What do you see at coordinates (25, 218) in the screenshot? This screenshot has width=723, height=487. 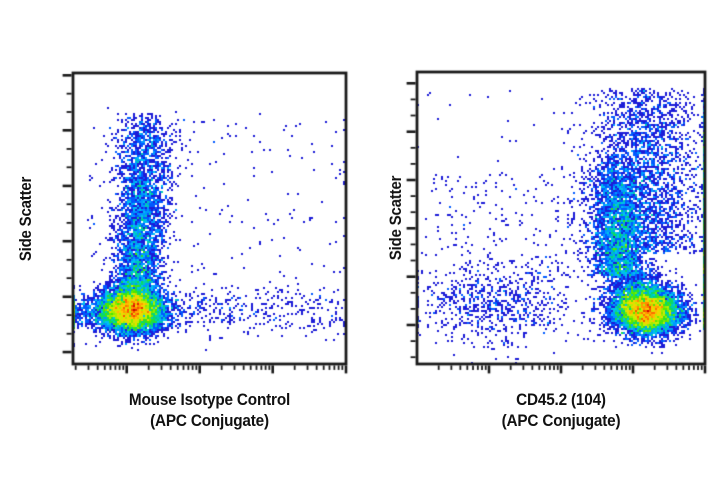 I see `left-plot-y-axis-label: Side Scatter` at bounding box center [25, 218].